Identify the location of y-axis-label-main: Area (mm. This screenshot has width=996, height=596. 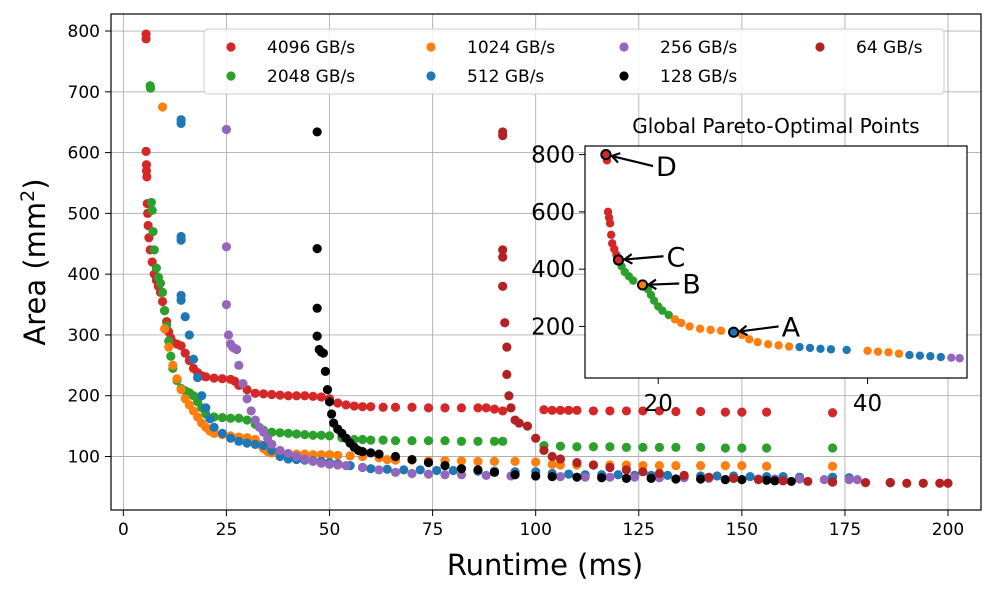
(35, 274).